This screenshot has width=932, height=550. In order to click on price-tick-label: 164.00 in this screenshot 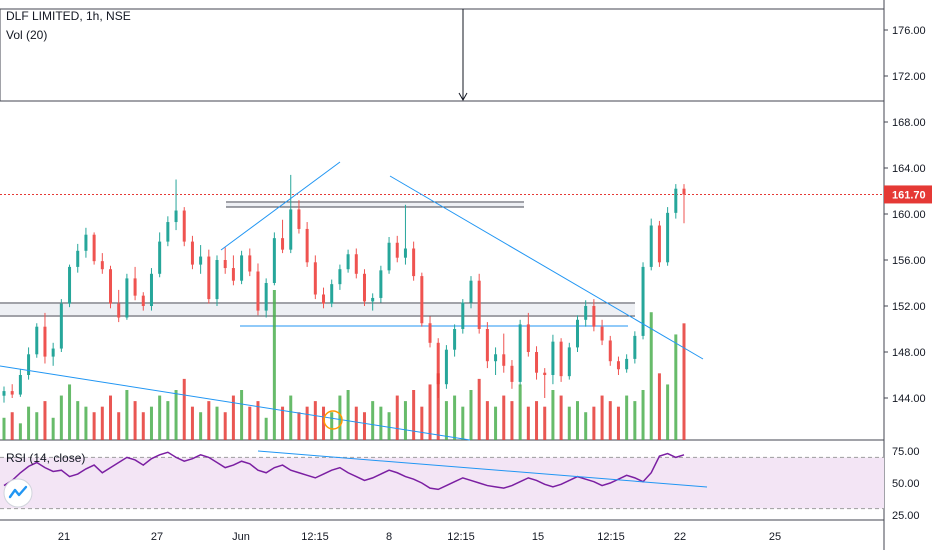, I will do `click(909, 169)`.